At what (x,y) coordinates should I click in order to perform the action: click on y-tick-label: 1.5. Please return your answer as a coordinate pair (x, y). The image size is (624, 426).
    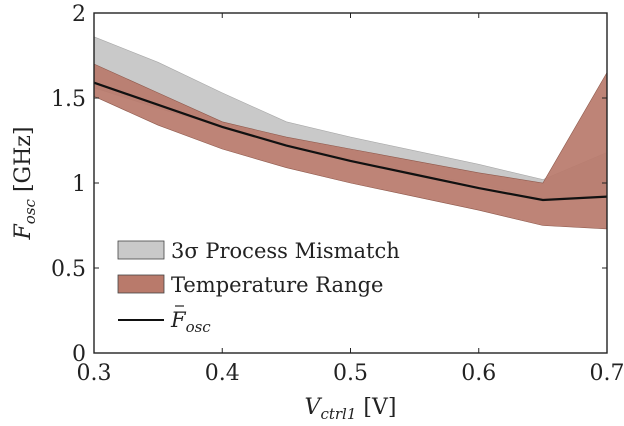
    Looking at the image, I should click on (68, 99).